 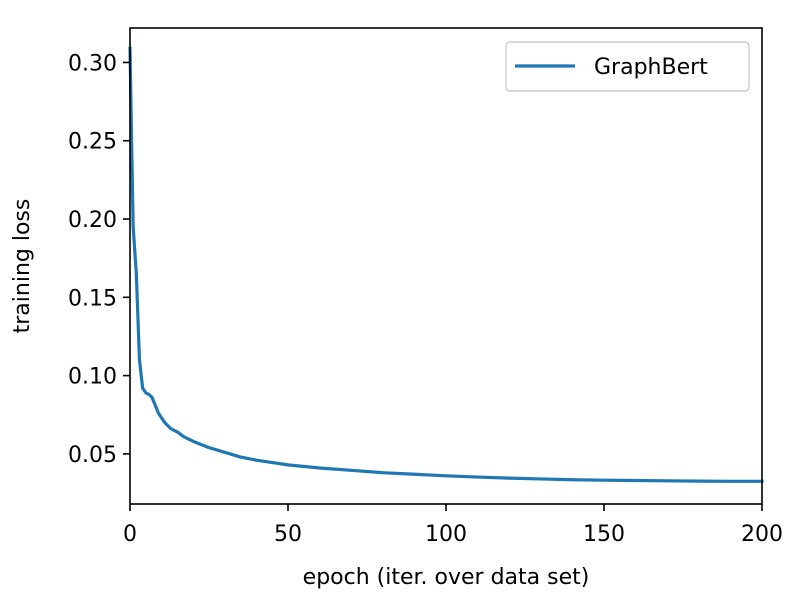 What do you see at coordinates (92, 220) in the screenshot?
I see `y-tick-label: 0.20` at bounding box center [92, 220].